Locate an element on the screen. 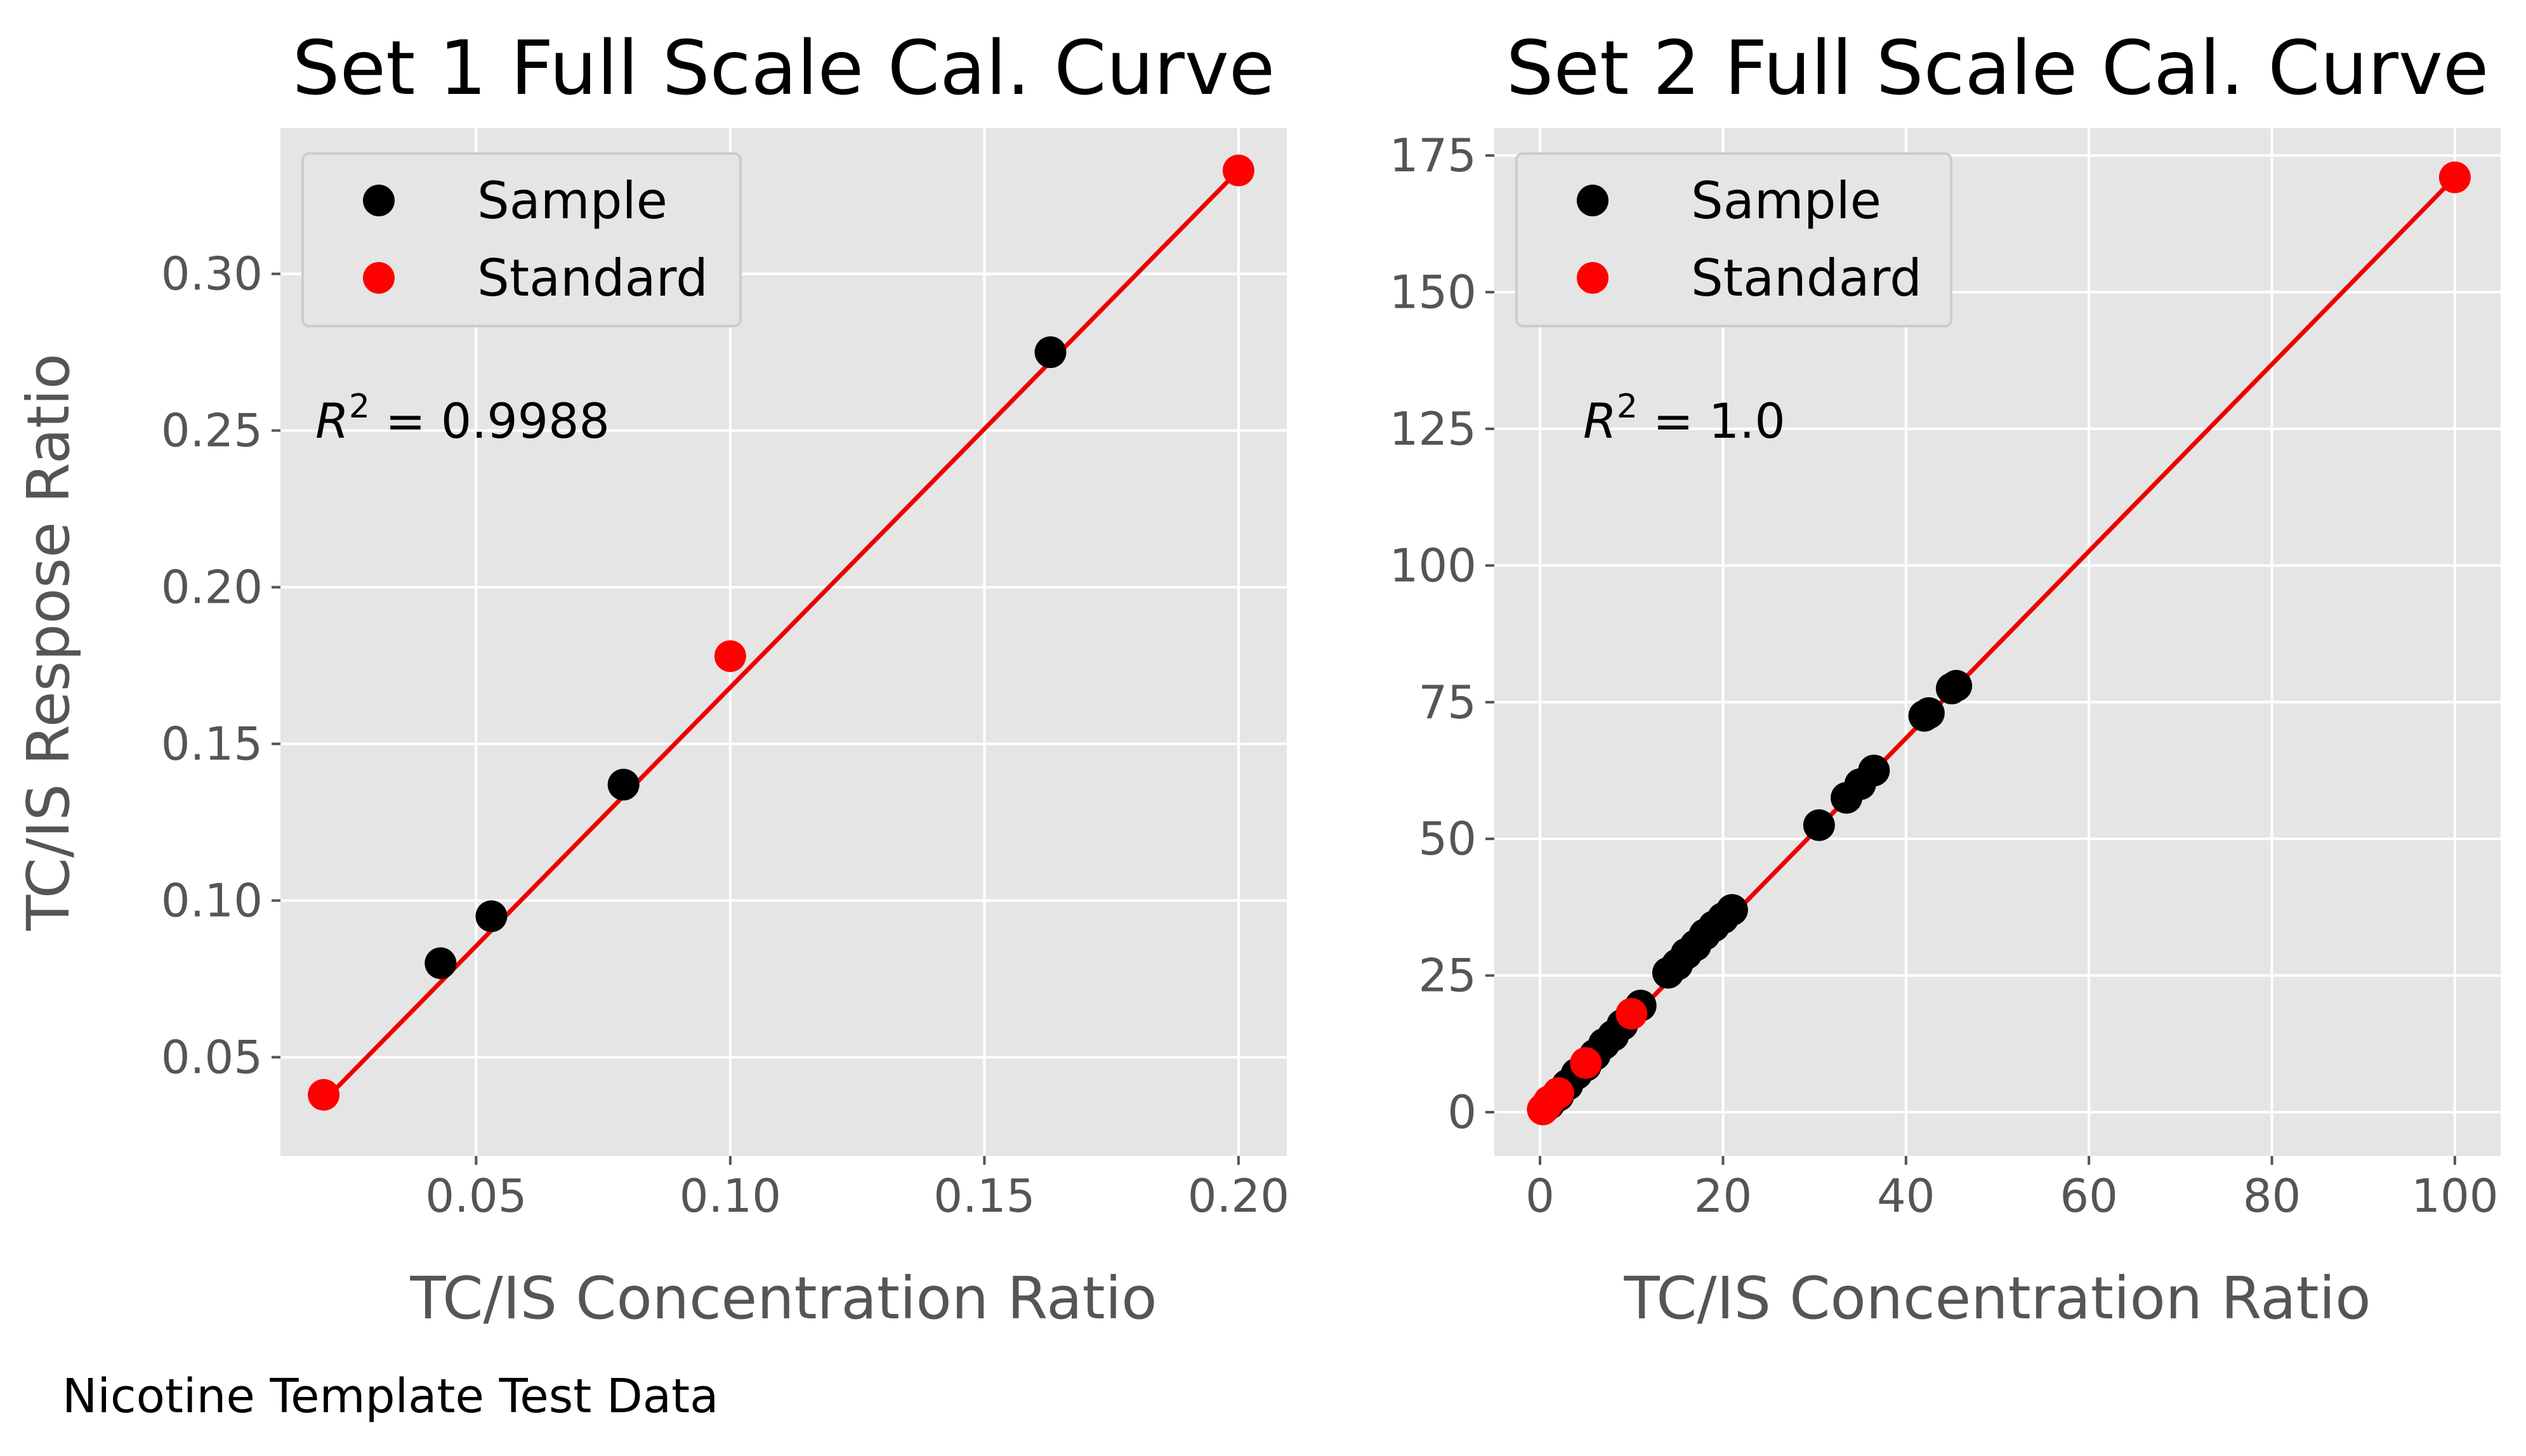 Image resolution: width=2526 pixels, height=1456 pixels. y-tick-label: 0 is located at coordinates (1462, 1112).